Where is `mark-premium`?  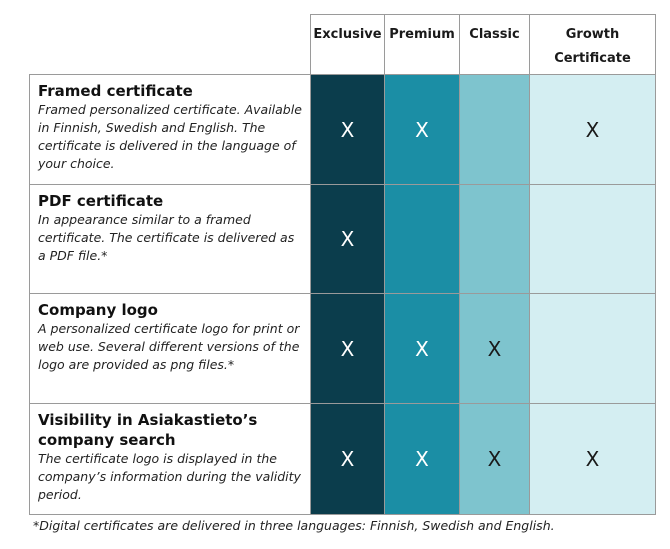 mark-premium is located at coordinates (422, 239).